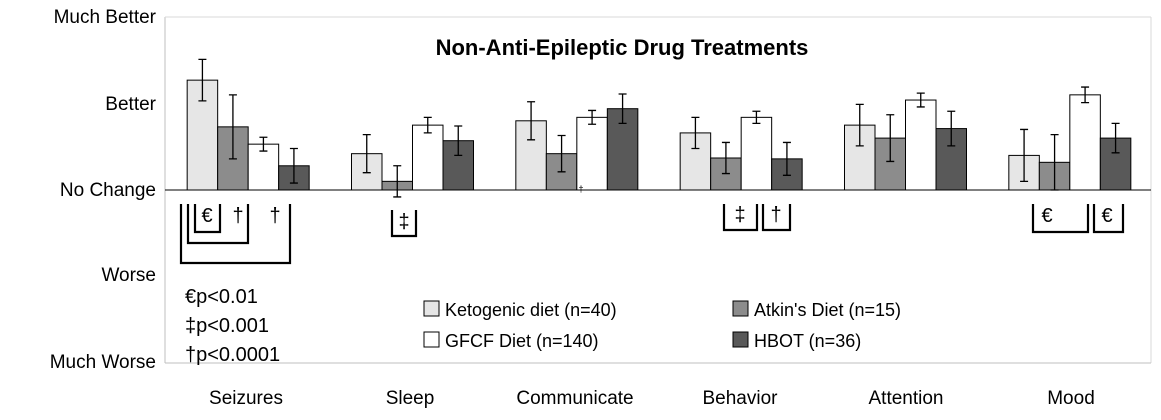  I want to click on x-tick-label: Attention, so click(906, 398).